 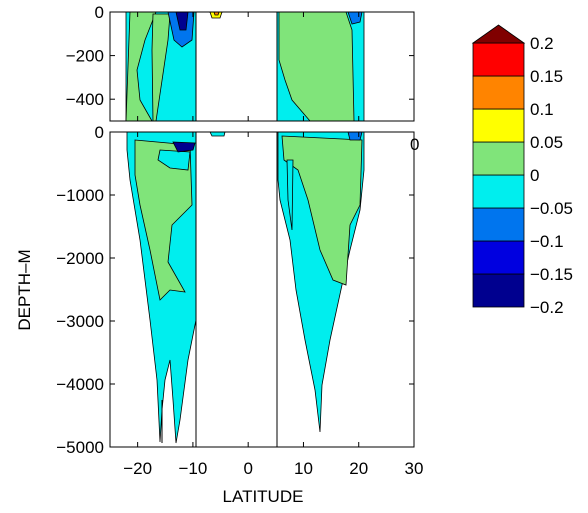 I want to click on y-tick-label: −5000, so click(x=80, y=447).